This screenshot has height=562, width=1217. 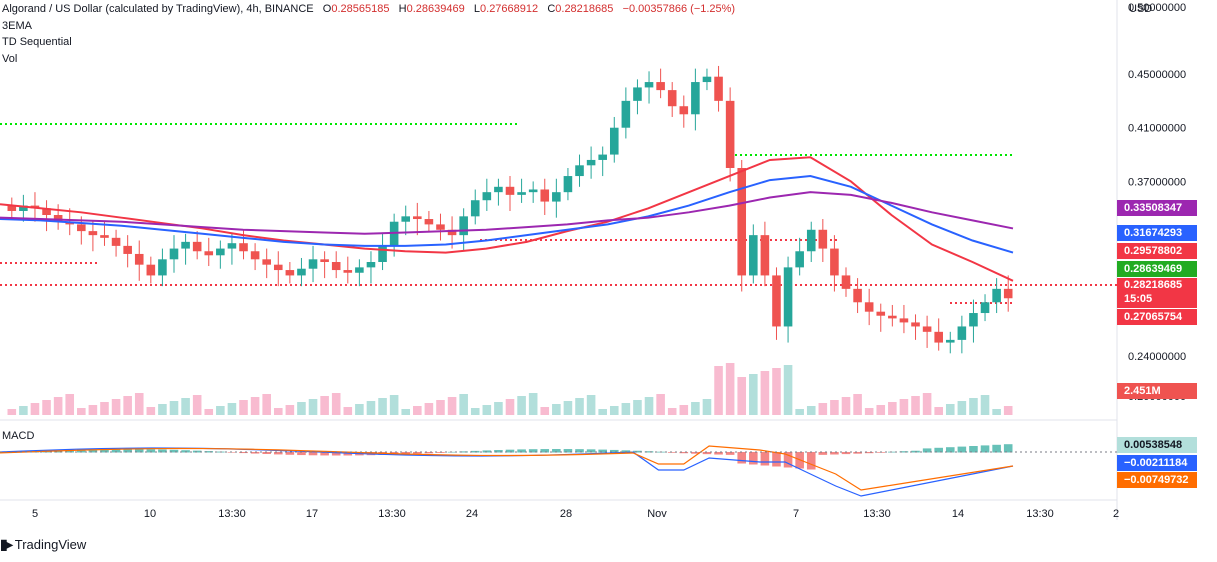 I want to click on change-value: −0.00357866 (−1.25%), so click(x=679, y=9).